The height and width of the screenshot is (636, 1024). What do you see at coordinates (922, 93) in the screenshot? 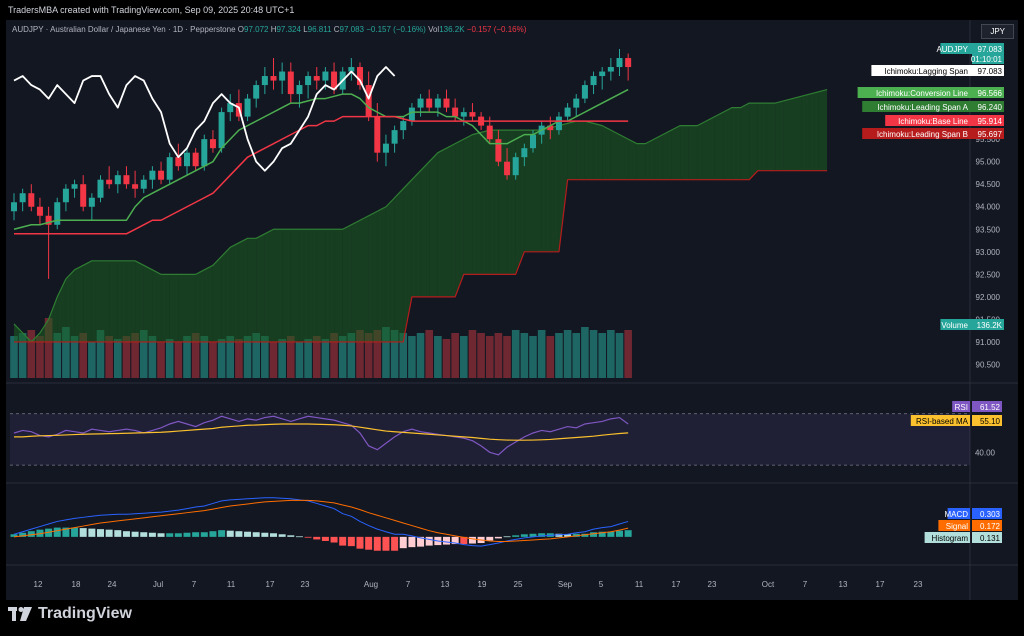
I see `series-label-text: Ichimoku:Conversion Line` at bounding box center [922, 93].